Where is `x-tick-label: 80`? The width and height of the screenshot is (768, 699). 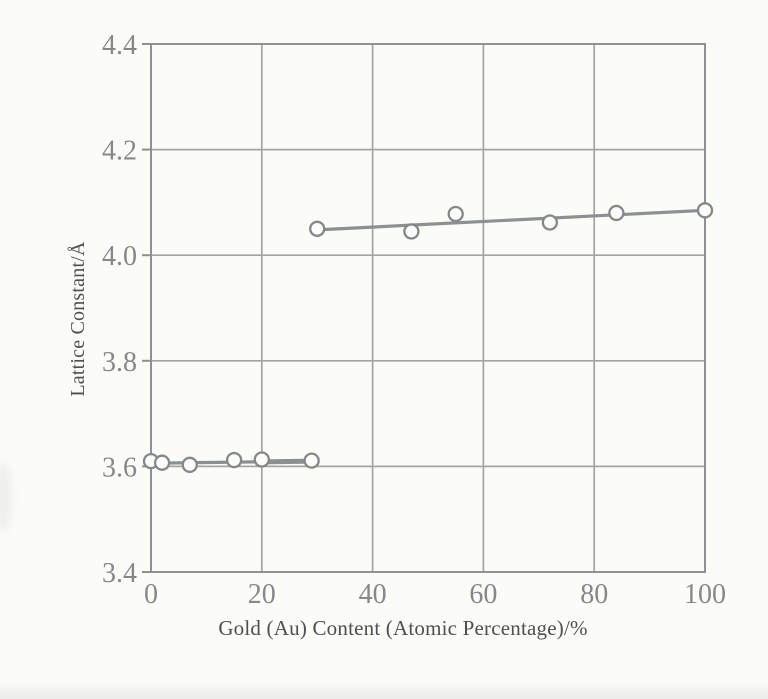
x-tick-label: 80 is located at coordinates (594, 594).